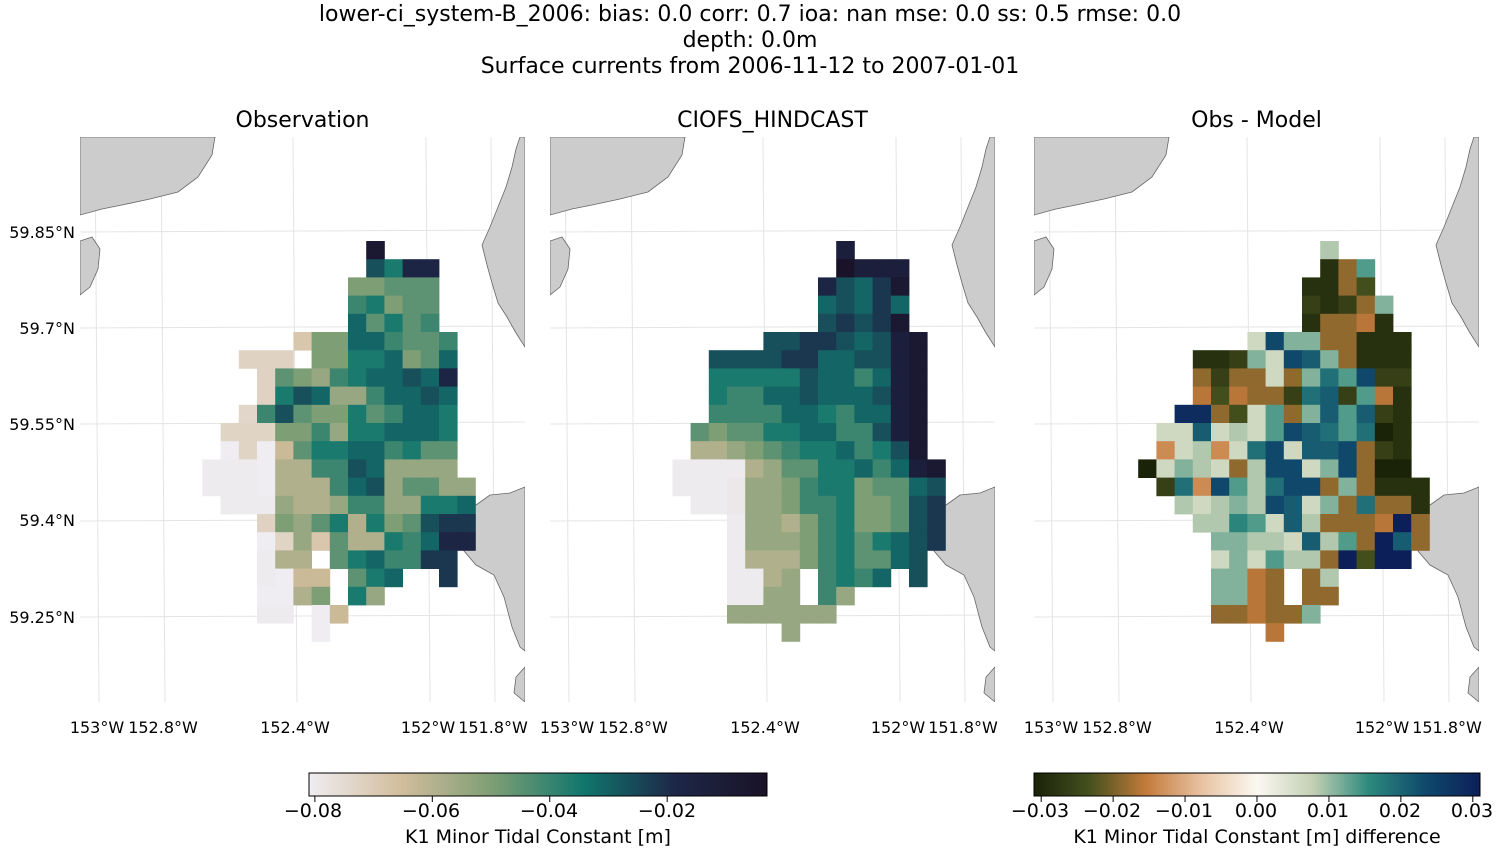 This screenshot has width=1500, height=850. What do you see at coordinates (302, 231) in the screenshot?
I see `lat-grid-line` at bounding box center [302, 231].